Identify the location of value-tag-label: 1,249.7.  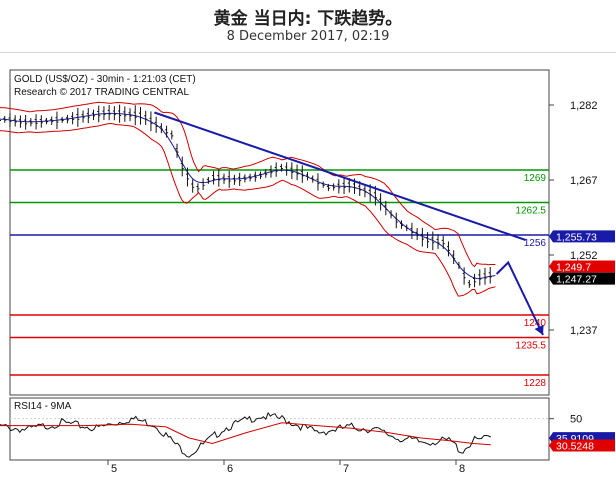
(573, 268).